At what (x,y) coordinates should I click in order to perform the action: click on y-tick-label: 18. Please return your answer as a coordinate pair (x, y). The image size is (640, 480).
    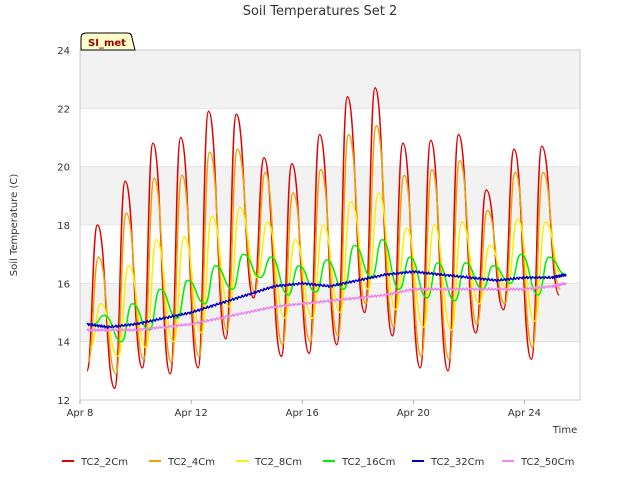
    Looking at the image, I should click on (63, 226).